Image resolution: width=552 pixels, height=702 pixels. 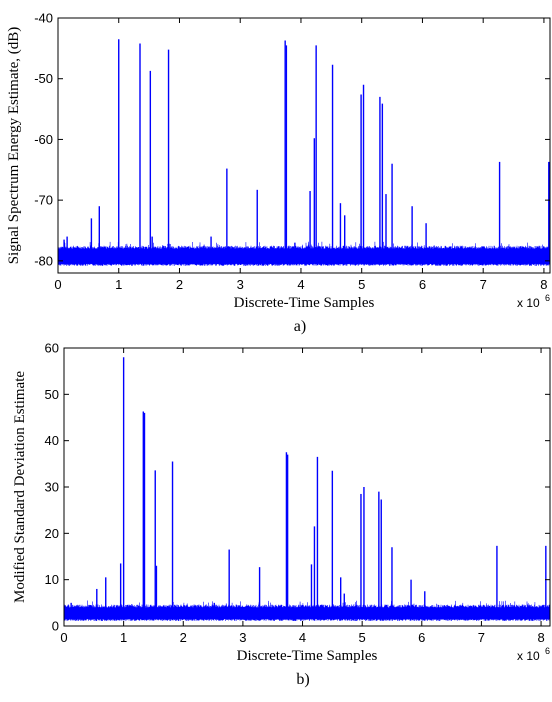 What do you see at coordinates (302, 679) in the screenshot?
I see `panel-b-caption: b)` at bounding box center [302, 679].